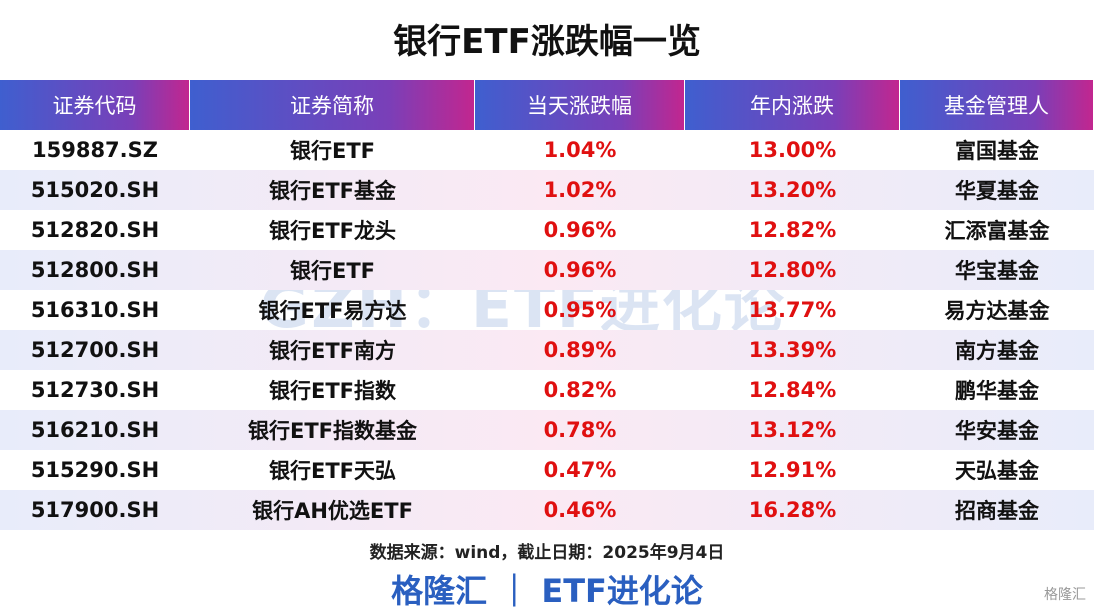 This screenshot has width=1094, height=612. What do you see at coordinates (95, 350) in the screenshot?
I see `table-cell: 512700.SH` at bounding box center [95, 350].